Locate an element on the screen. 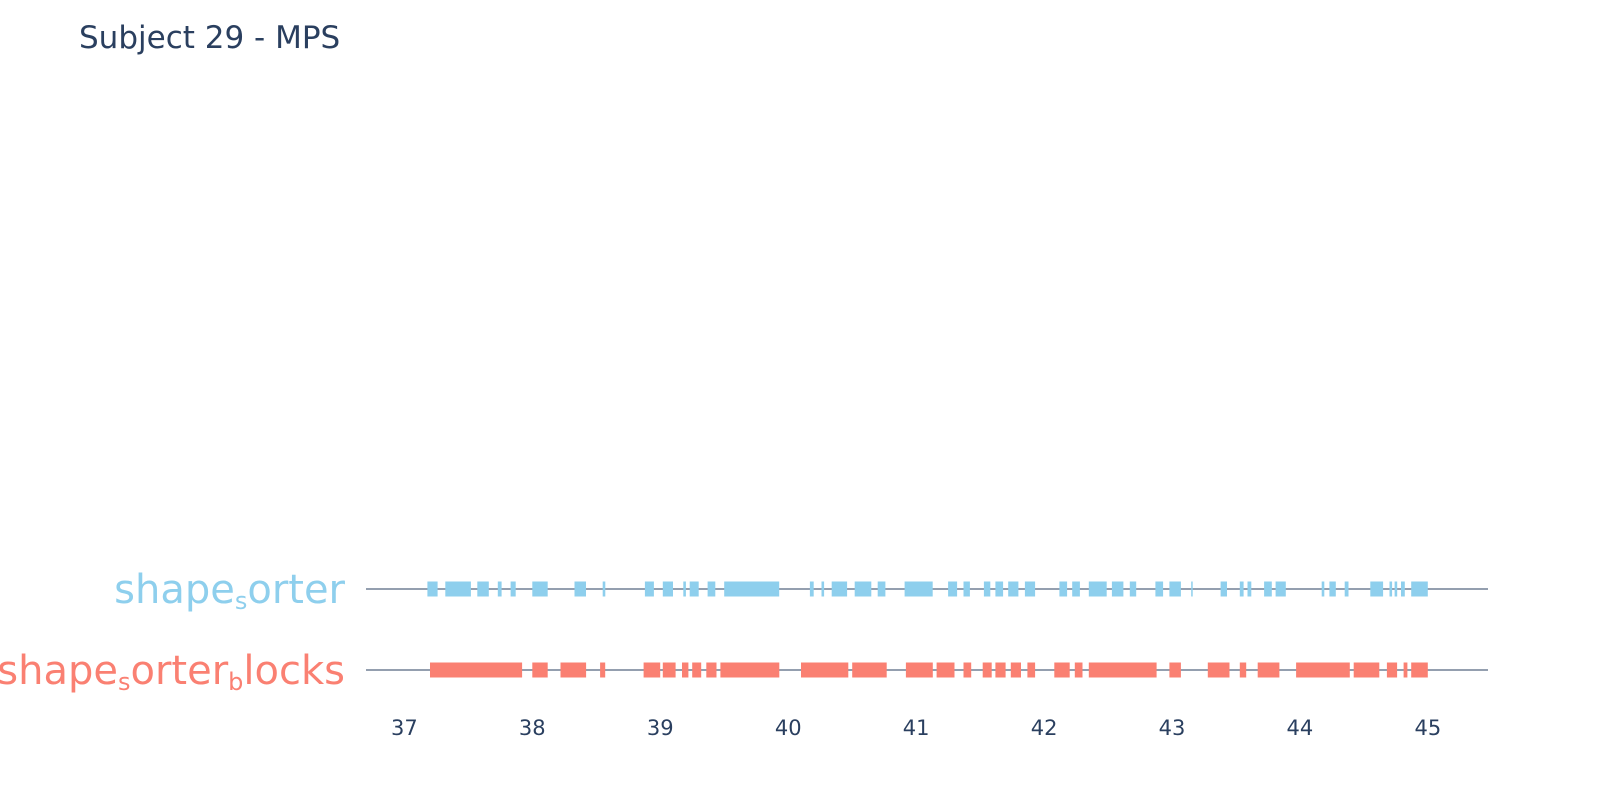 This screenshot has width=1600, height=800. x-axis-ticks: 37 38 39 40 41 42 43 44 45 is located at coordinates (916, 728).